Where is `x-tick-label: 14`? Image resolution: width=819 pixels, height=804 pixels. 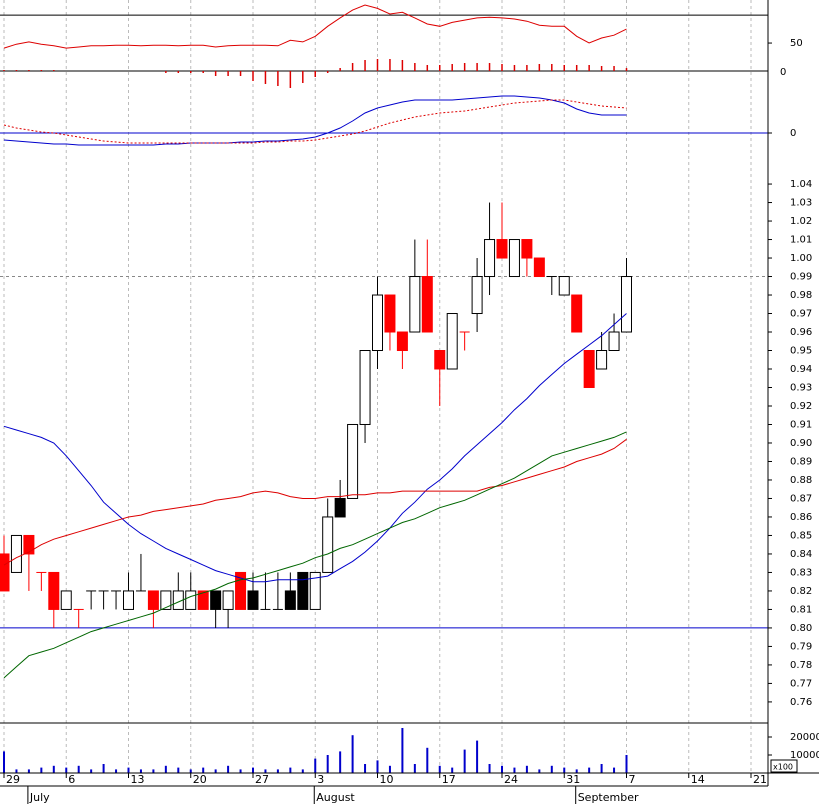 x-tick-label: 14 is located at coordinates (698, 779).